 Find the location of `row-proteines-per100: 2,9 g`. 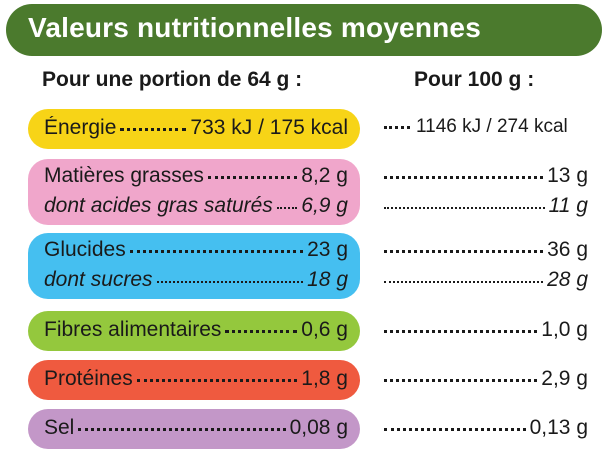

row-proteines-per100: 2,9 g is located at coordinates (486, 379).